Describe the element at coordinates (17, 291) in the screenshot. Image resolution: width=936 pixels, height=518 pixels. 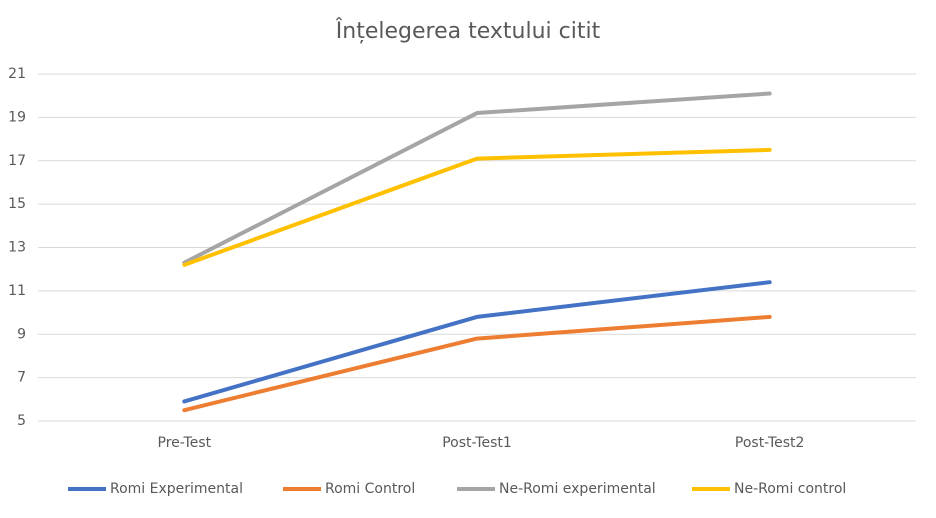
I see `y-tick-label: 11` at that location.